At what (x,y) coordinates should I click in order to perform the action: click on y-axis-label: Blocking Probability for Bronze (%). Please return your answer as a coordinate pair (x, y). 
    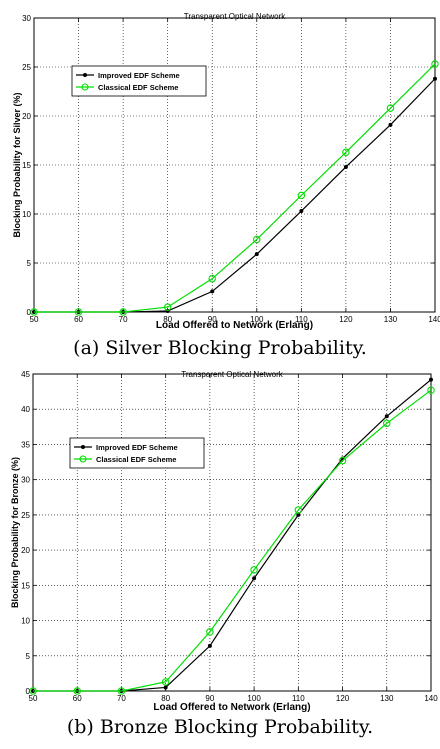
    Looking at the image, I should click on (15, 532).